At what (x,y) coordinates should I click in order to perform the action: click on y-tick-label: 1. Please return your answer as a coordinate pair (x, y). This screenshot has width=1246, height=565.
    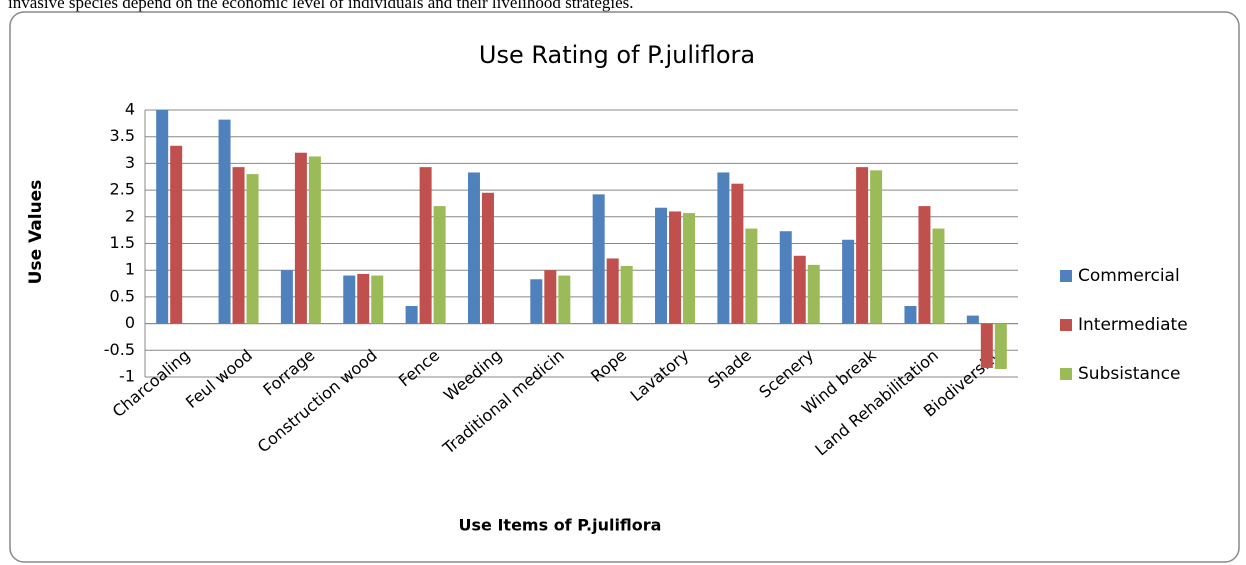
    Looking at the image, I should click on (130, 269).